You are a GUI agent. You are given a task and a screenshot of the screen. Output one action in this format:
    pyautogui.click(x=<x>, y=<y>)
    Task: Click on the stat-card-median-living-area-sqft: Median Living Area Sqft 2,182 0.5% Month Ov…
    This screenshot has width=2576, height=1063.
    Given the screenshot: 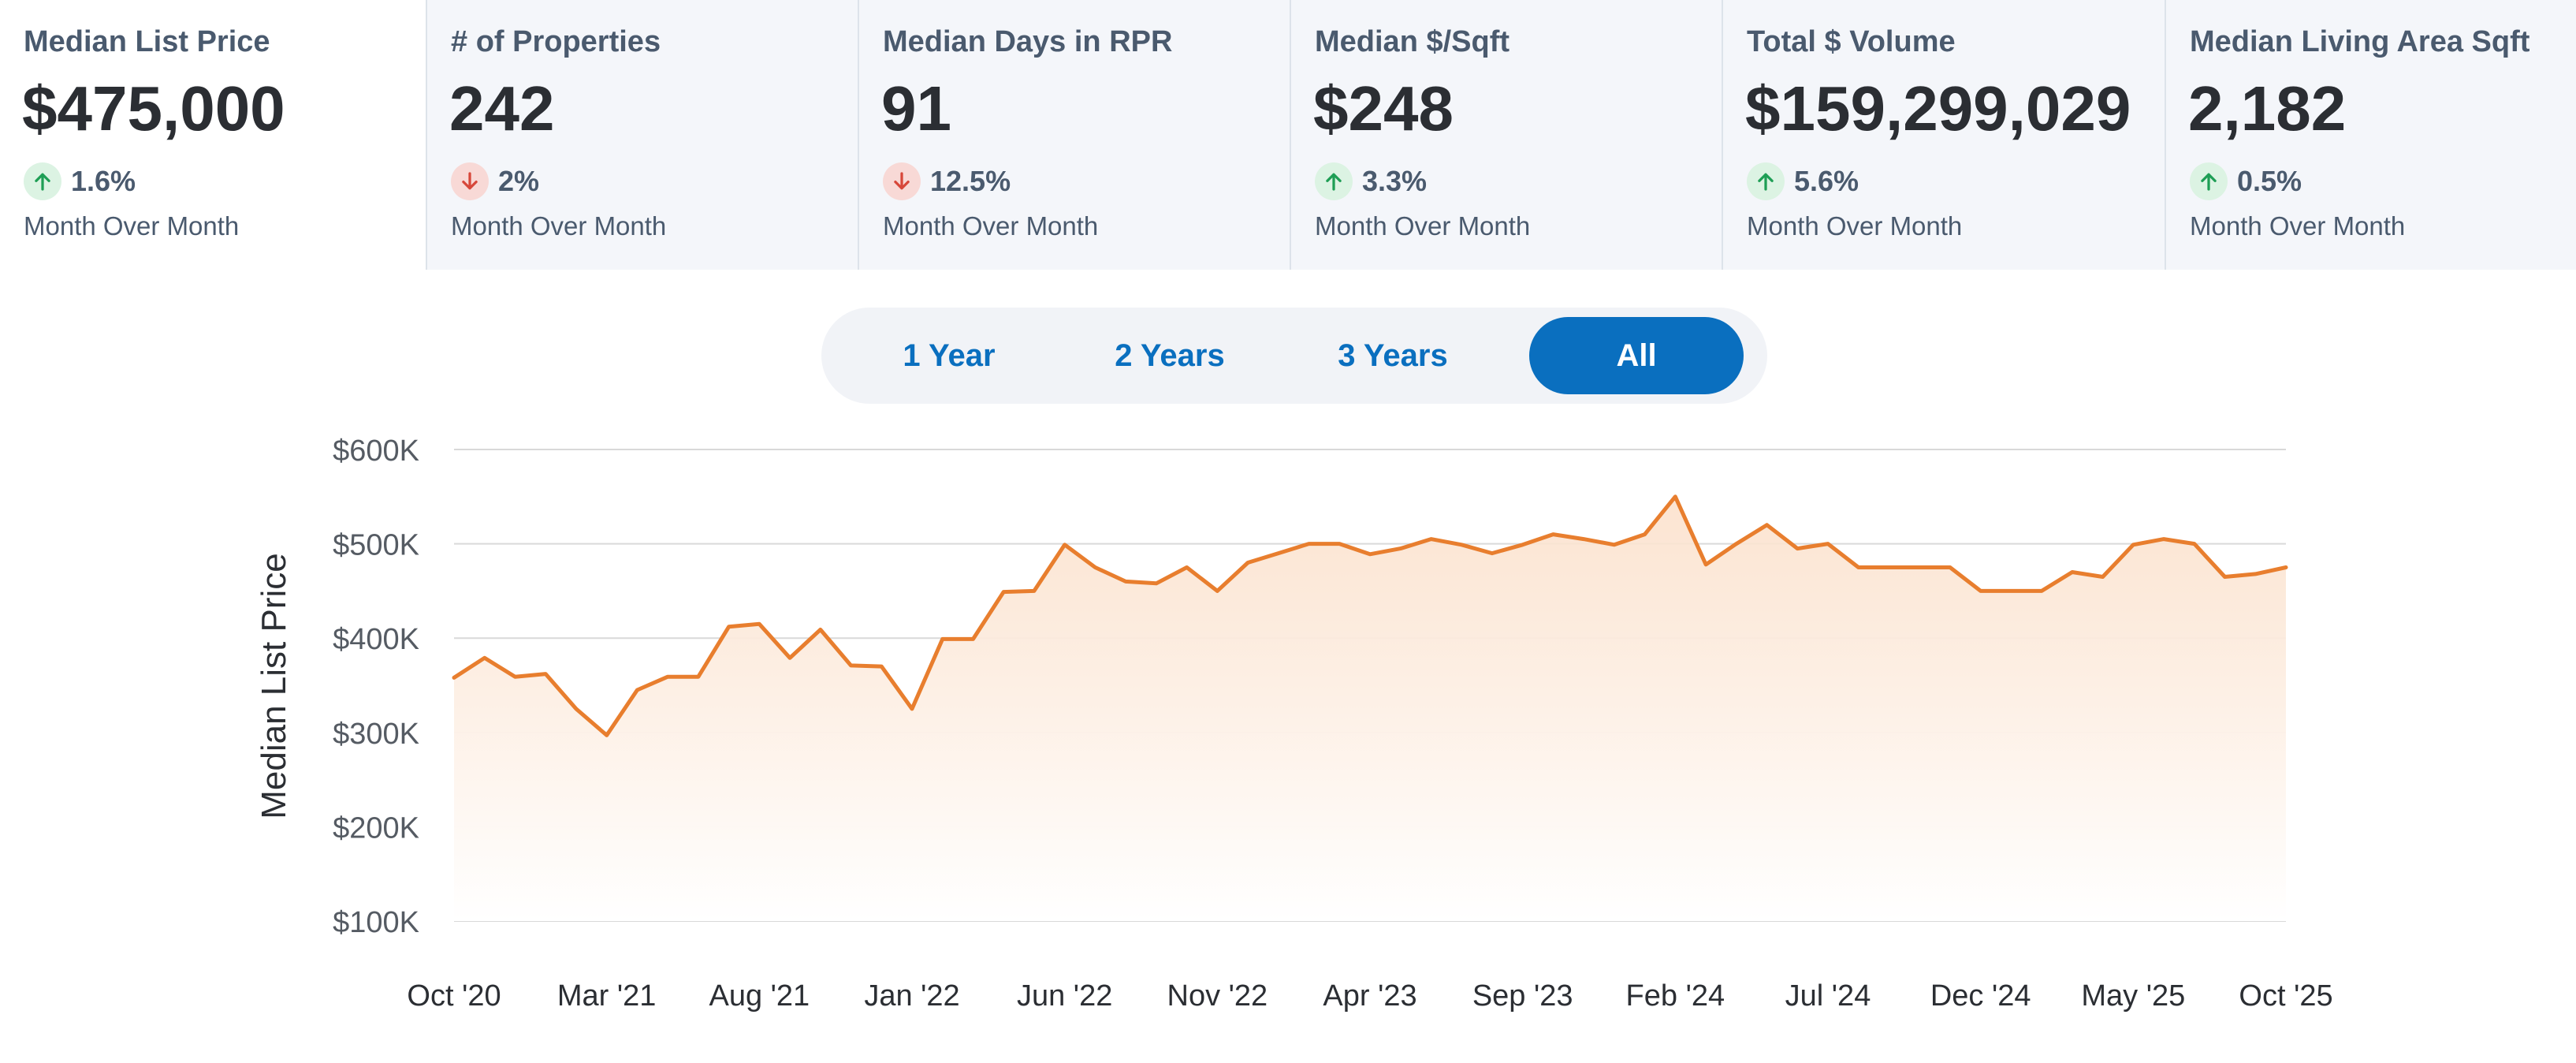 What is the action you would take?
    pyautogui.click(x=2370, y=135)
    